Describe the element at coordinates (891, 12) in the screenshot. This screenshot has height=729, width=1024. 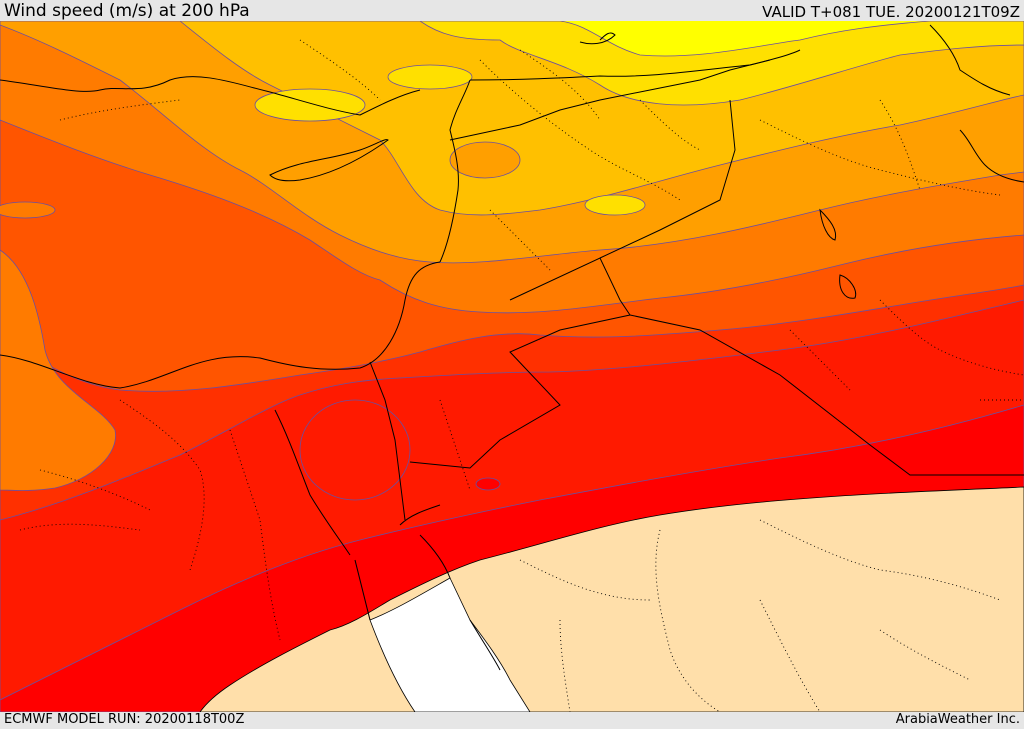
I see `valid-time: VALID T+081 TUE. 20200121T09Z` at that location.